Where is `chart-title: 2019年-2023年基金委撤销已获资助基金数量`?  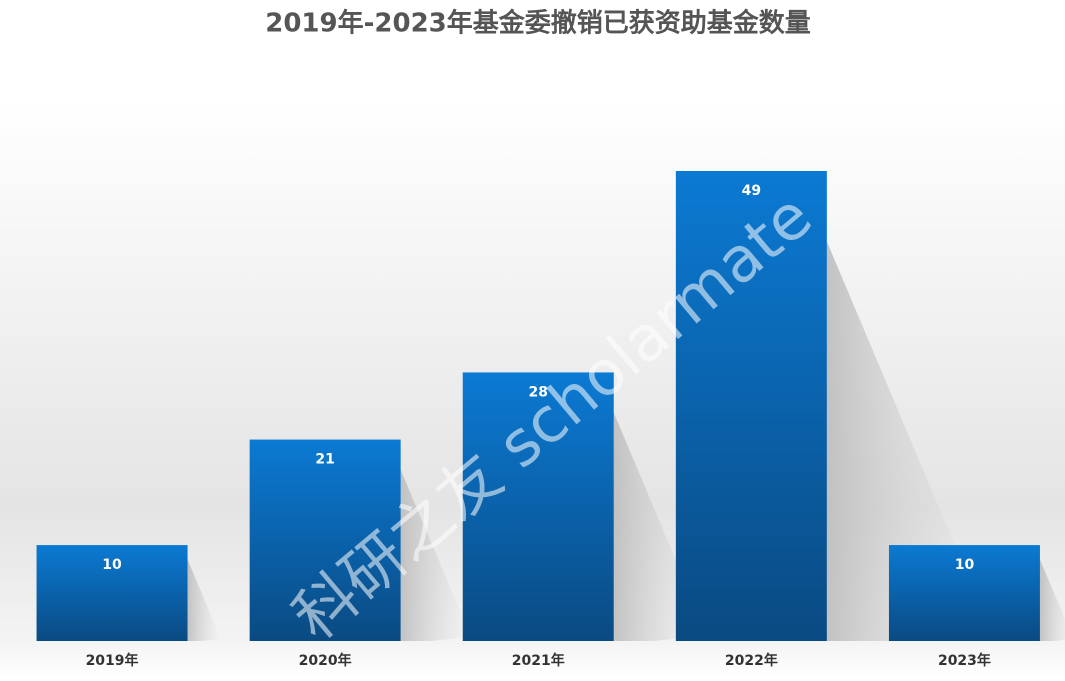 chart-title: 2019年-2023年基金委撤销已获资助基金数量 is located at coordinates (538, 23).